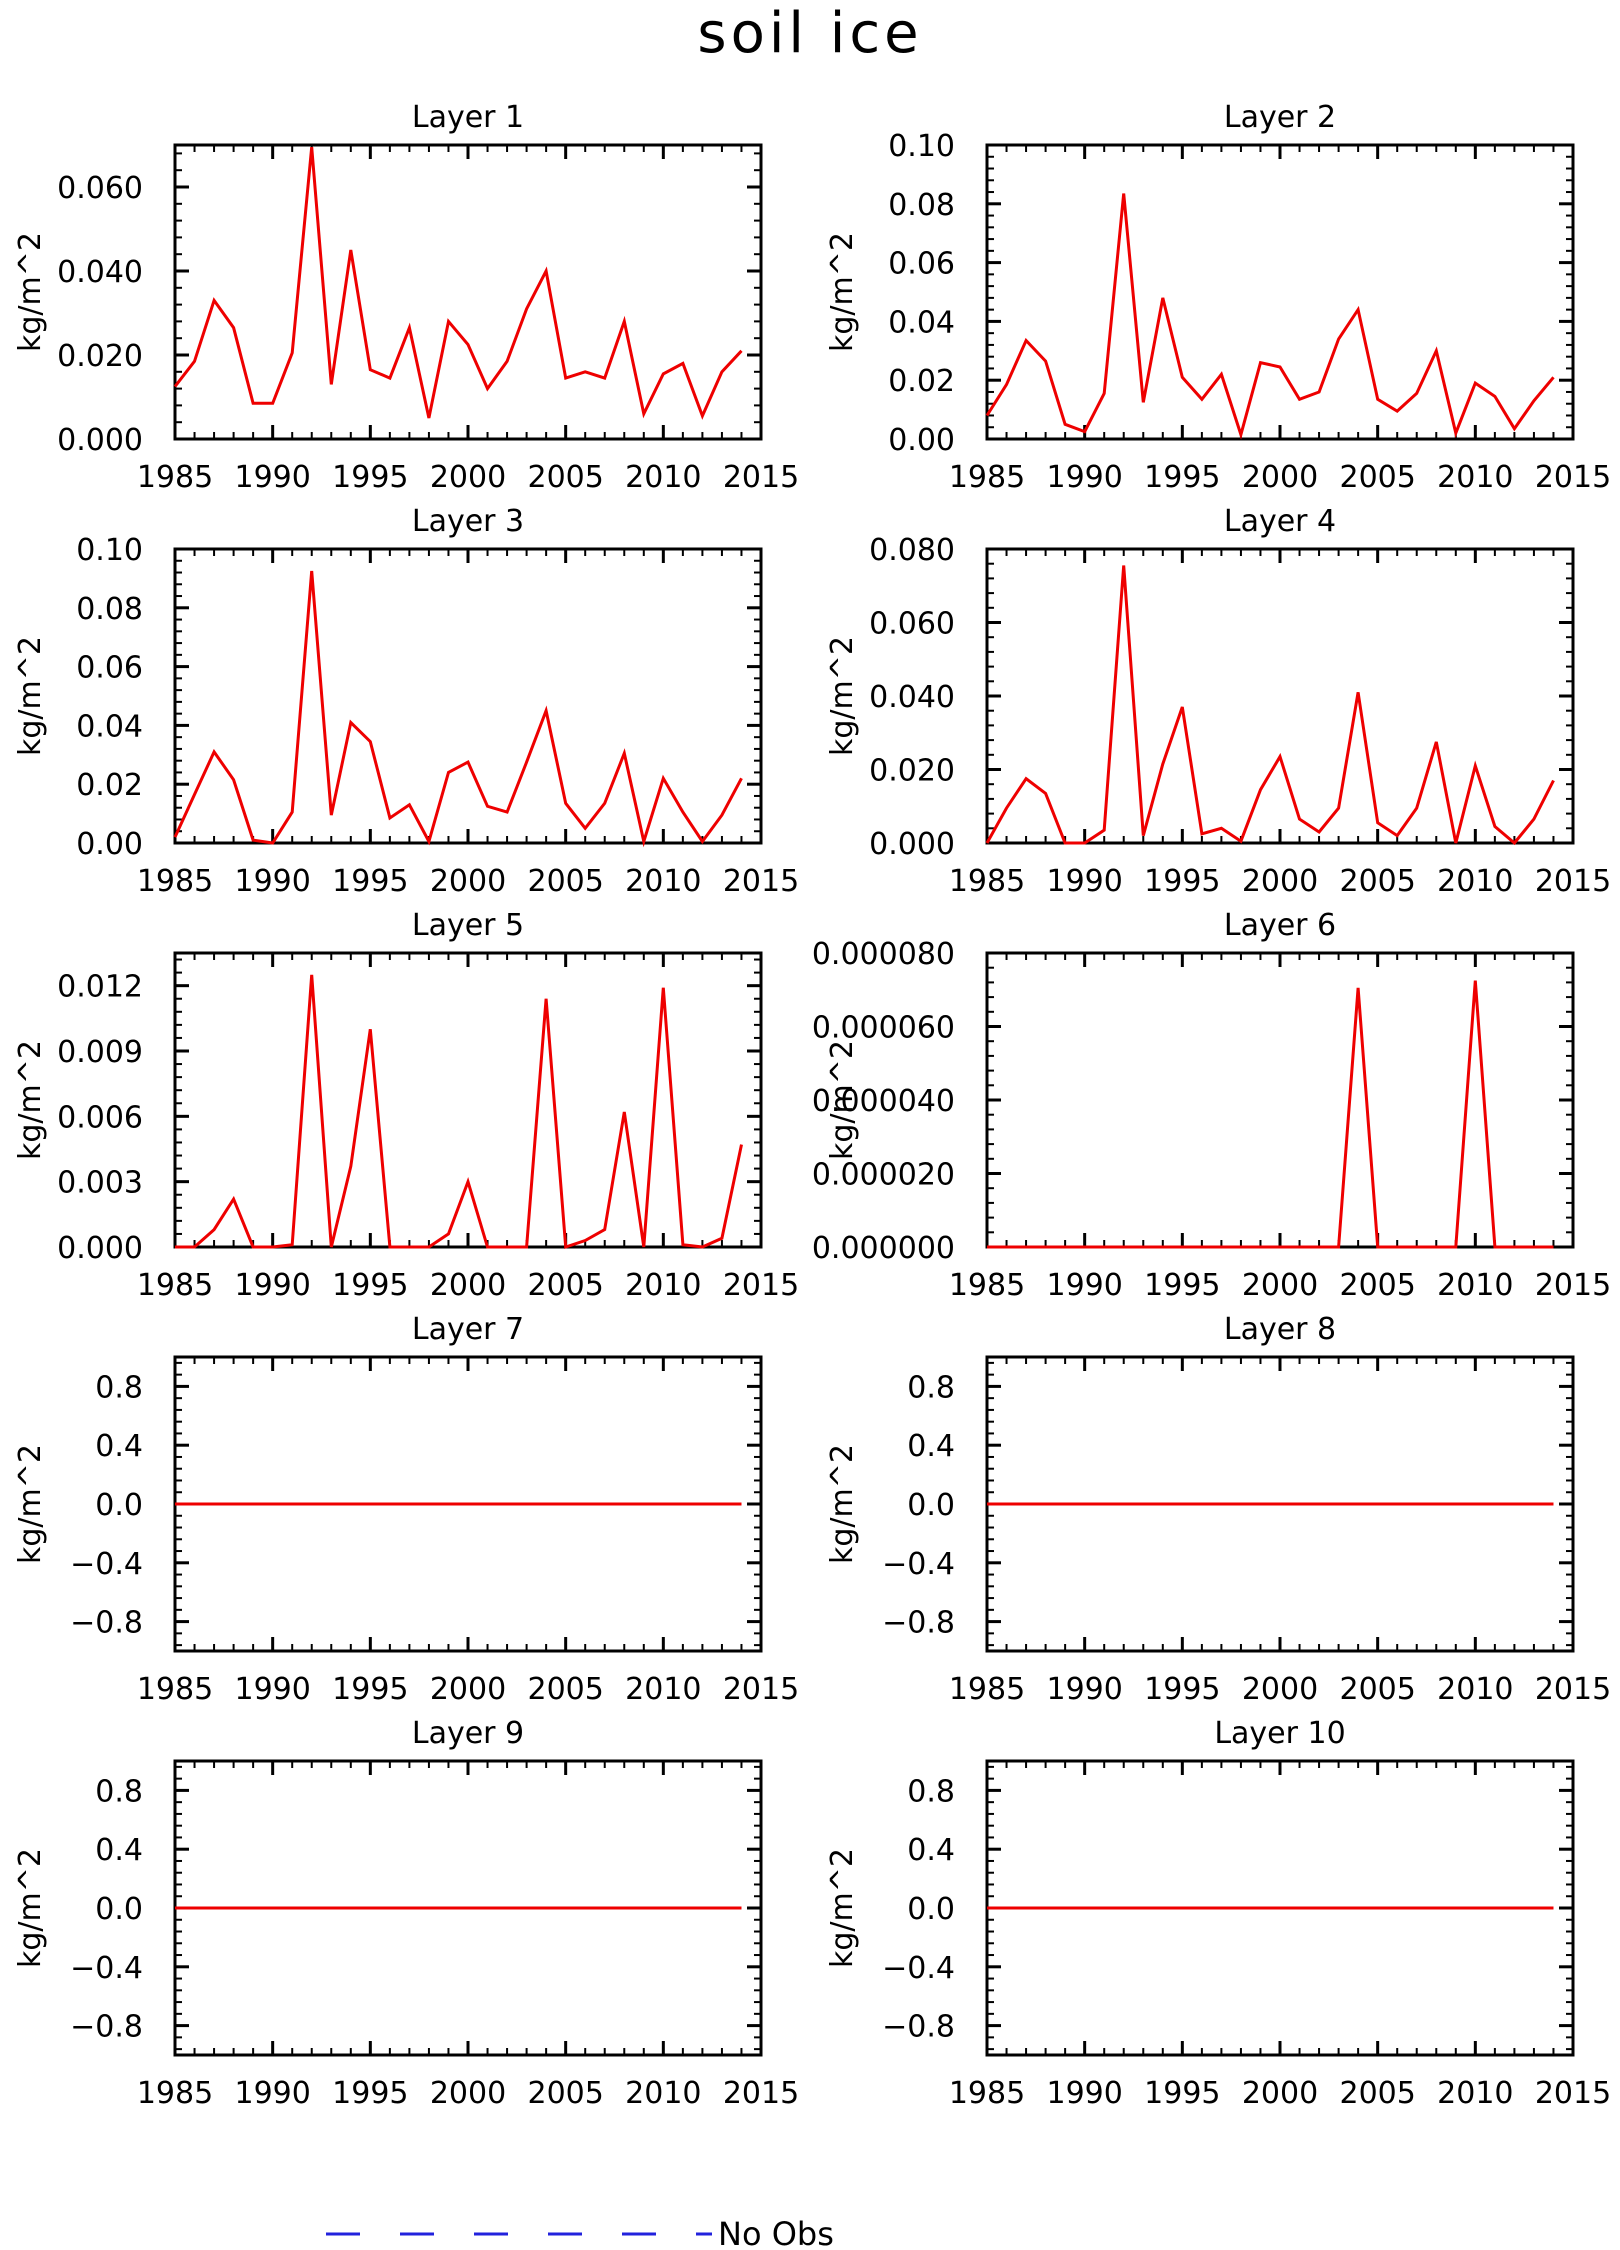 This screenshot has width=1620, height=2250. Describe the element at coordinates (1279, 1733) in the screenshot. I see `panel-title: Layer 10` at that location.